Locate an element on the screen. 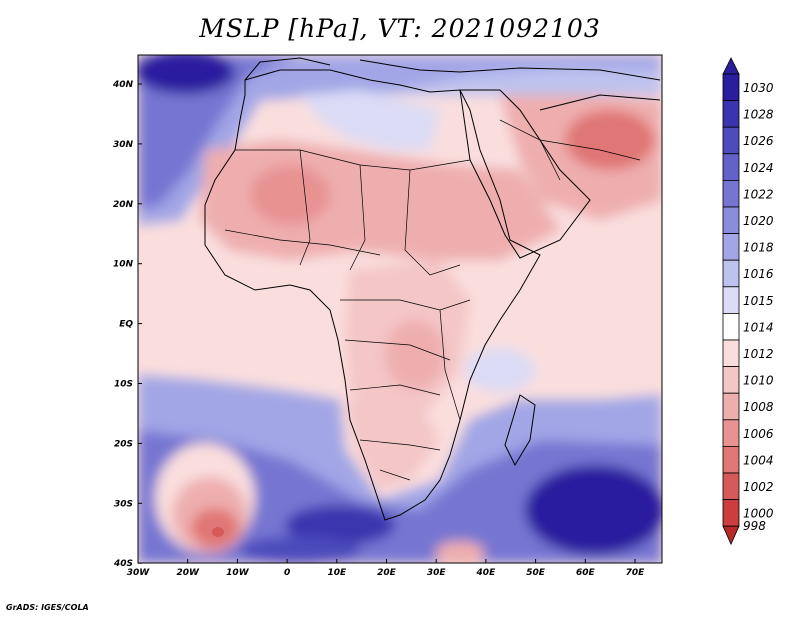 The width and height of the screenshot is (800, 618). lat-tick-label: 20N is located at coordinates (123, 205).